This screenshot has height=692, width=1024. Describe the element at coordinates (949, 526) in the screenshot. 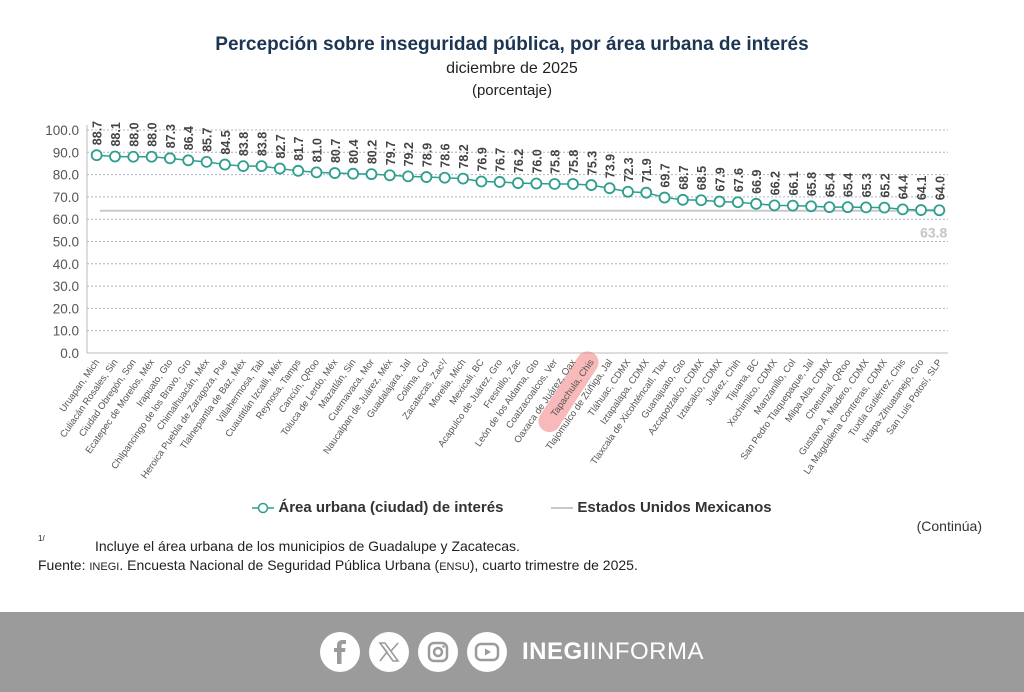

I see `continua-label: (Continúa)` at that location.